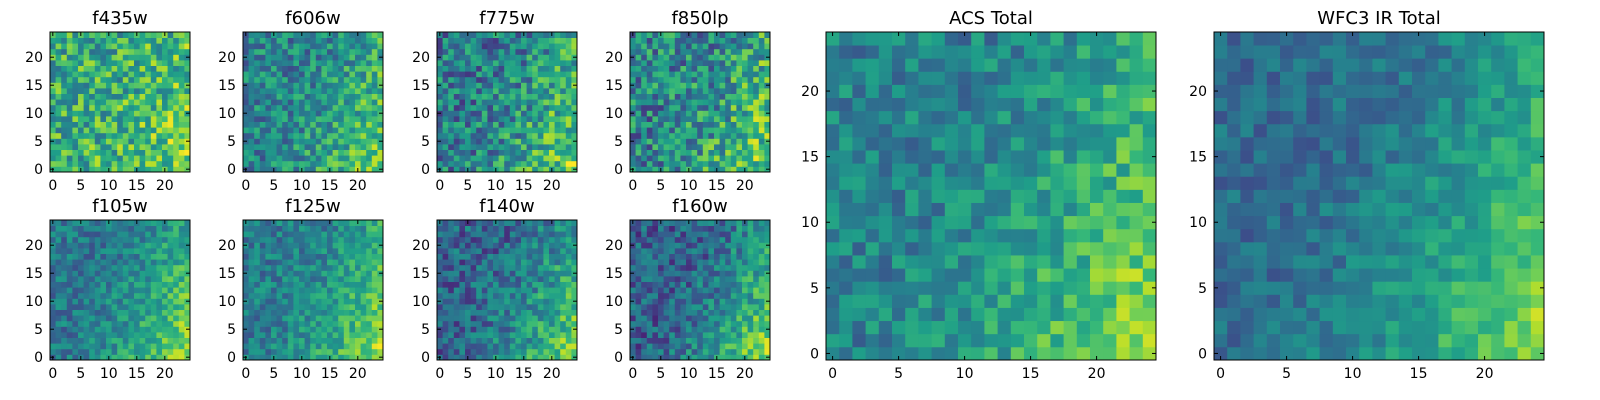 The image size is (1600, 400). Describe the element at coordinates (38, 170) in the screenshot. I see `y-tick-label: 0` at that location.